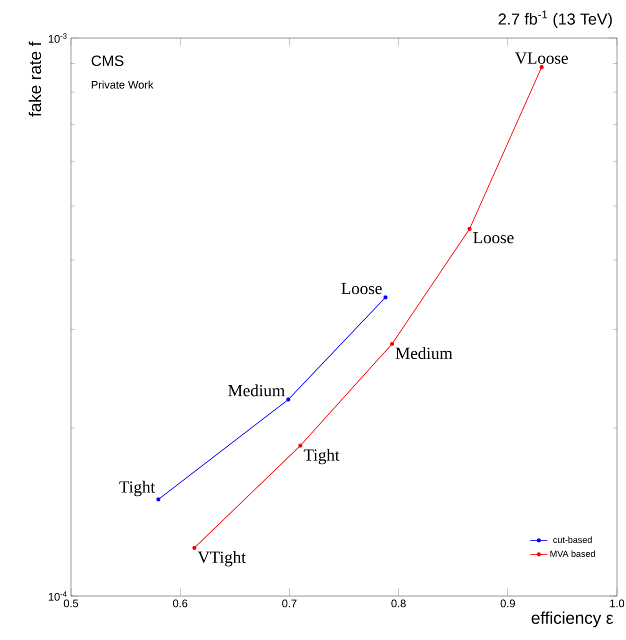  What do you see at coordinates (180, 604) in the screenshot?
I see `x-tick-label: 0.6` at bounding box center [180, 604].